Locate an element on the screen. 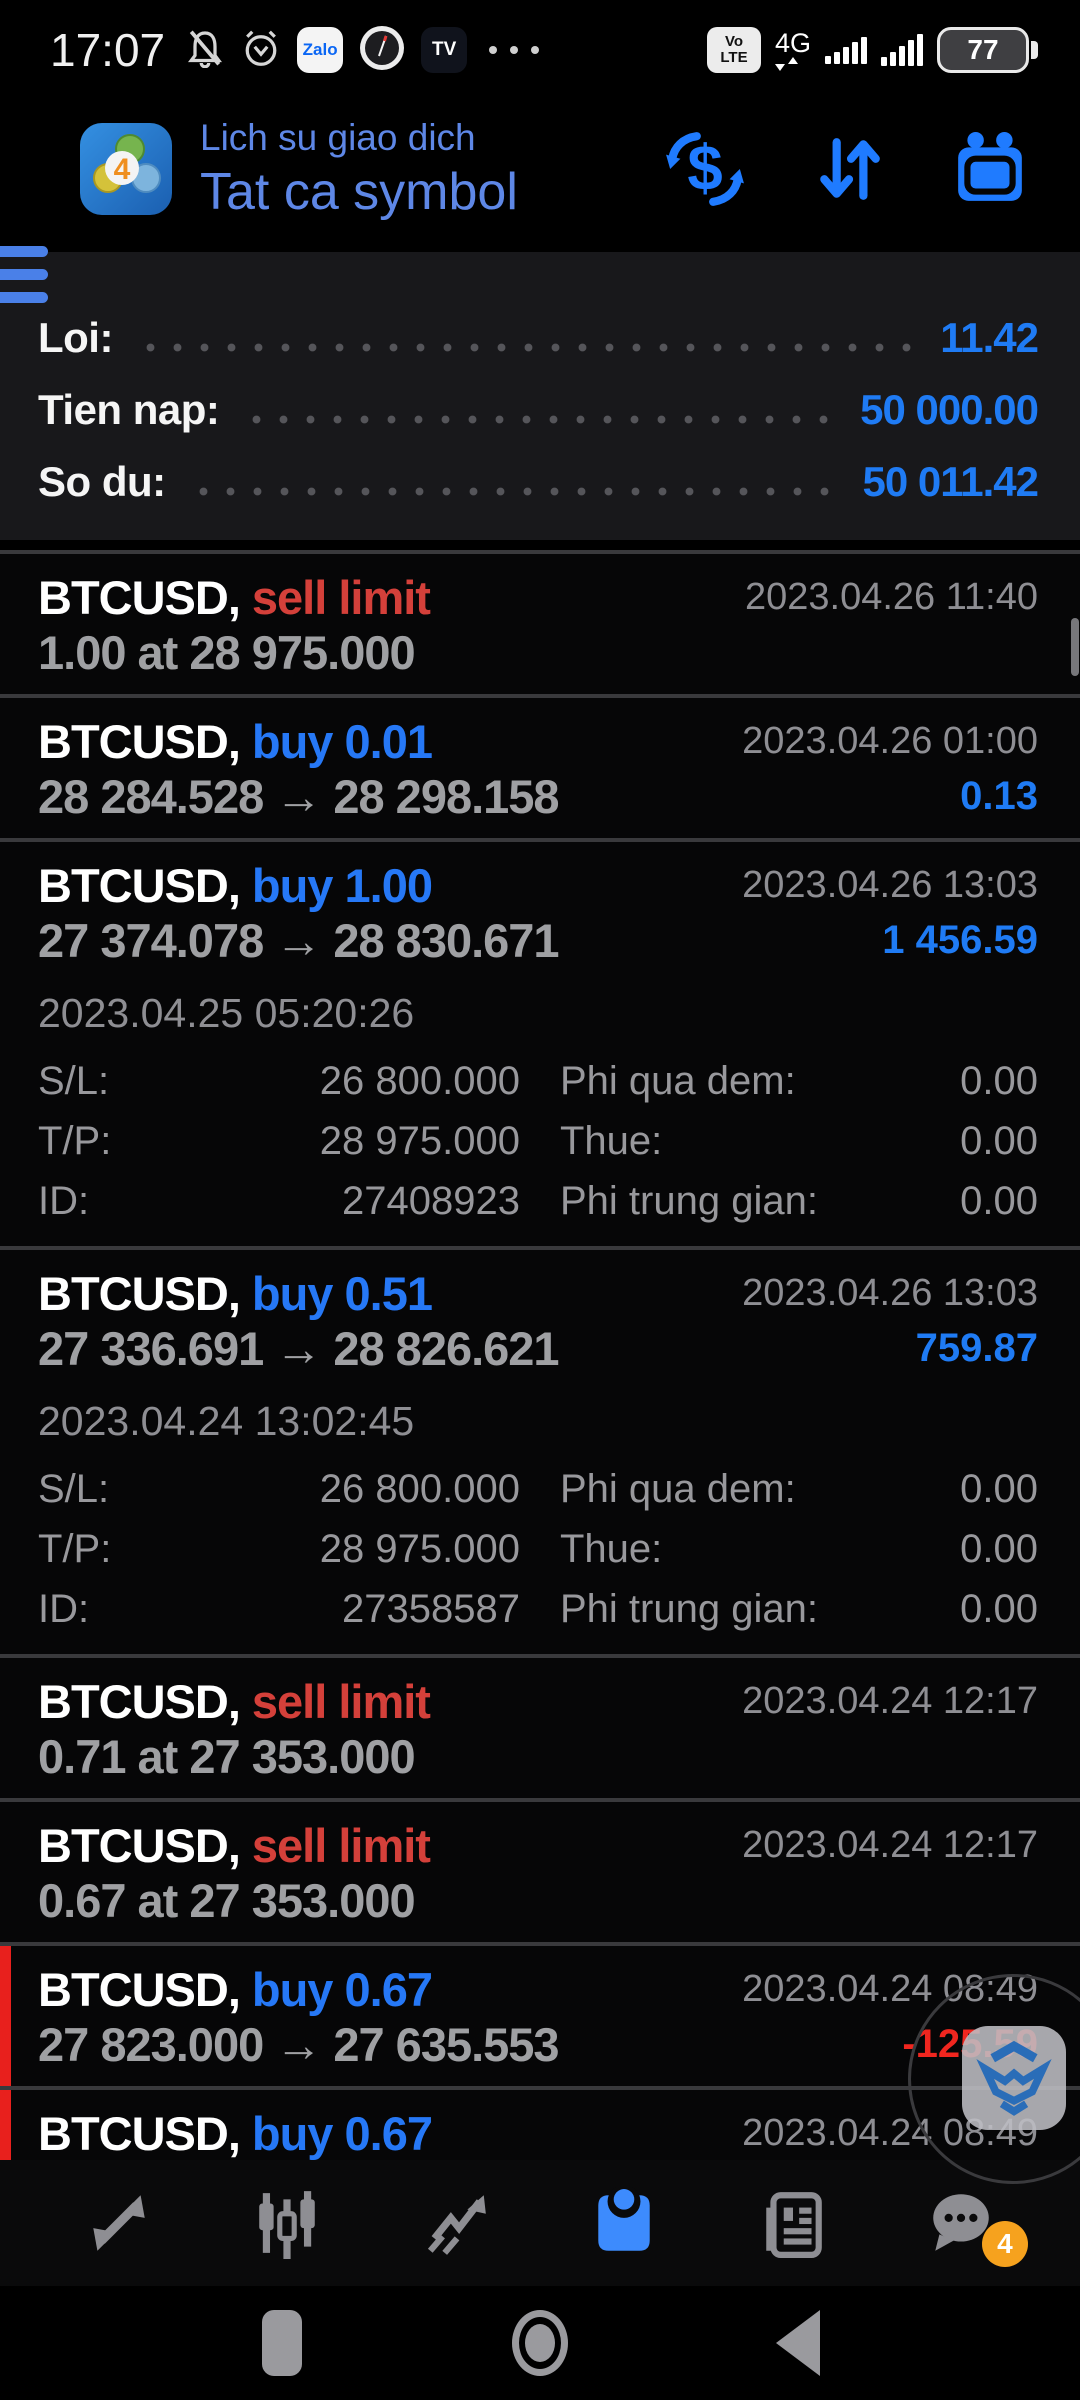  symbol-filter-label: Tat ca symbol is located at coordinates (359, 191).